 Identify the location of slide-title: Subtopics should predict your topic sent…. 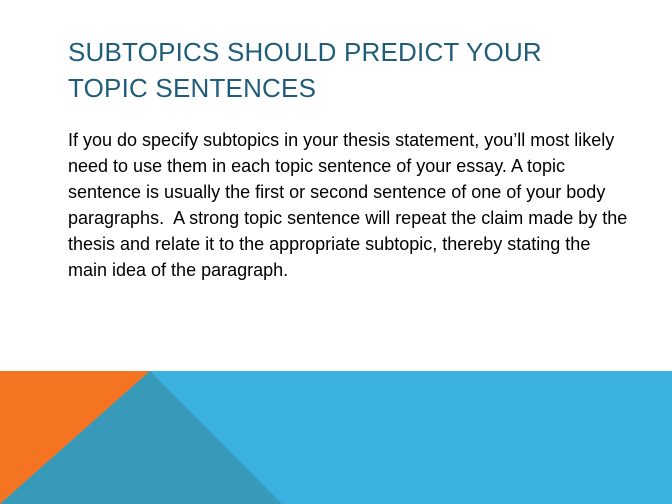
(305, 70).